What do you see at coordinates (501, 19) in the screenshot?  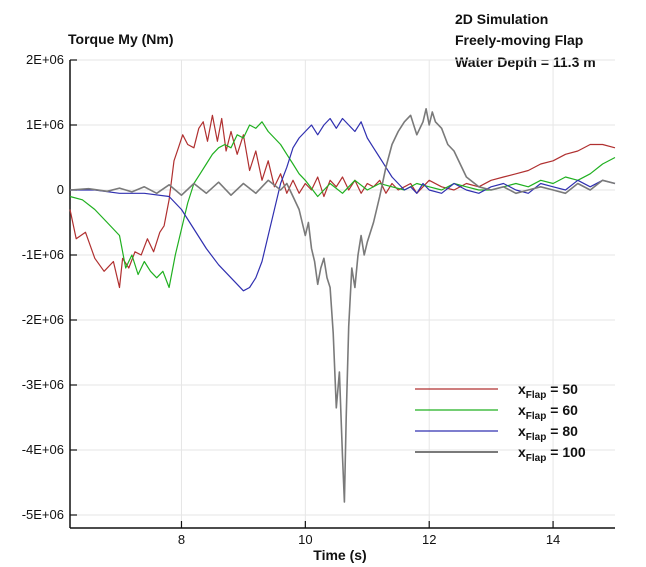 I see `annotation-line-1: 2D Simulation` at bounding box center [501, 19].